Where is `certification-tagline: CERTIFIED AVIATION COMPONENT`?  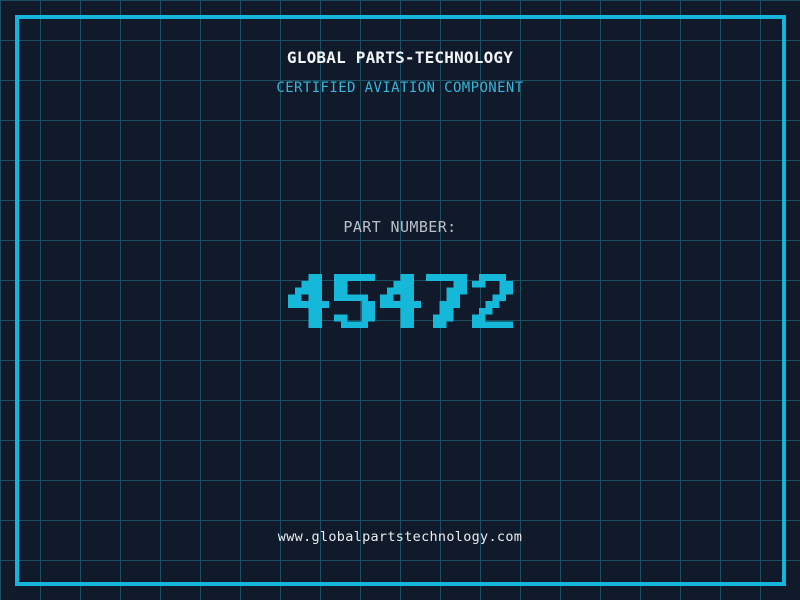 certification-tagline: CERTIFIED AVIATION COMPONENT is located at coordinates (400, 88).